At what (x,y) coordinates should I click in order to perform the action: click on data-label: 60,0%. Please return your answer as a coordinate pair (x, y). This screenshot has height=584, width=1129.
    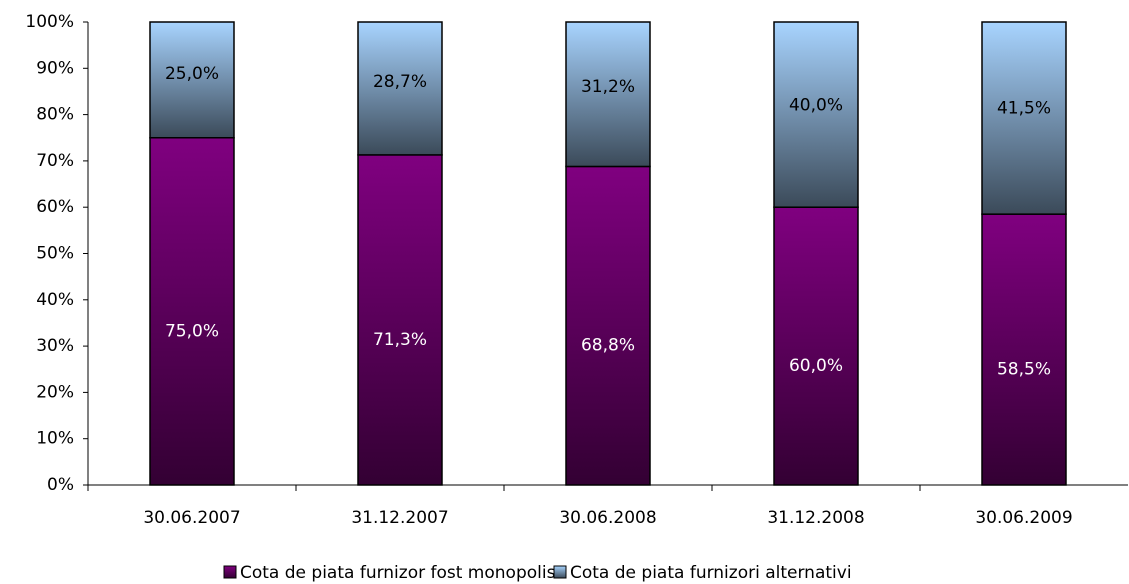
    Looking at the image, I should click on (816, 366).